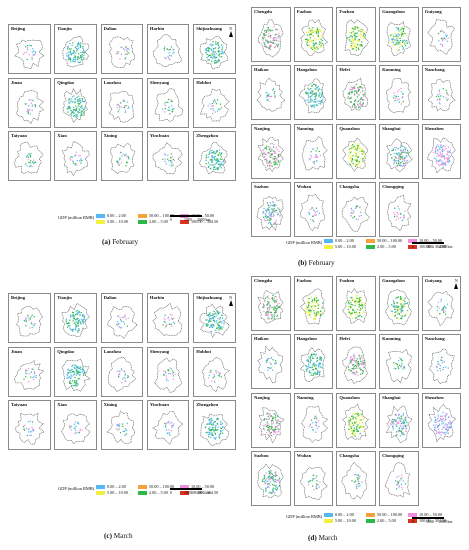  I want to click on north-label: N, so click(456, 280).